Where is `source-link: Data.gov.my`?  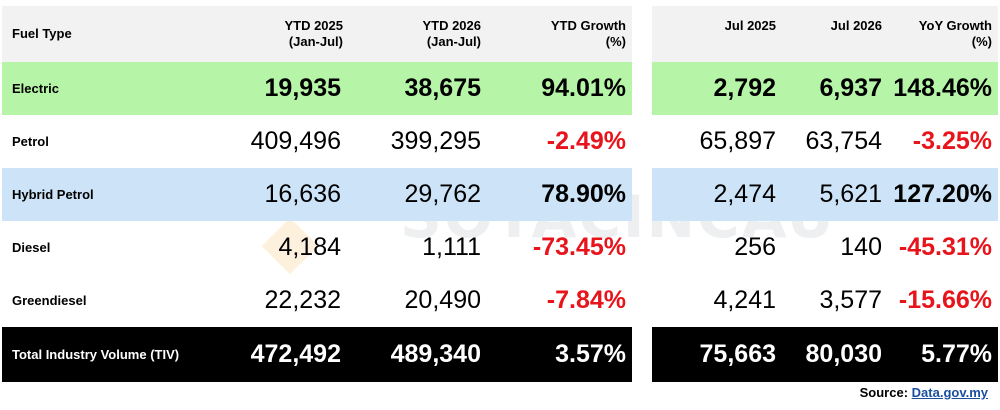 source-link: Data.gov.my is located at coordinates (949, 392).